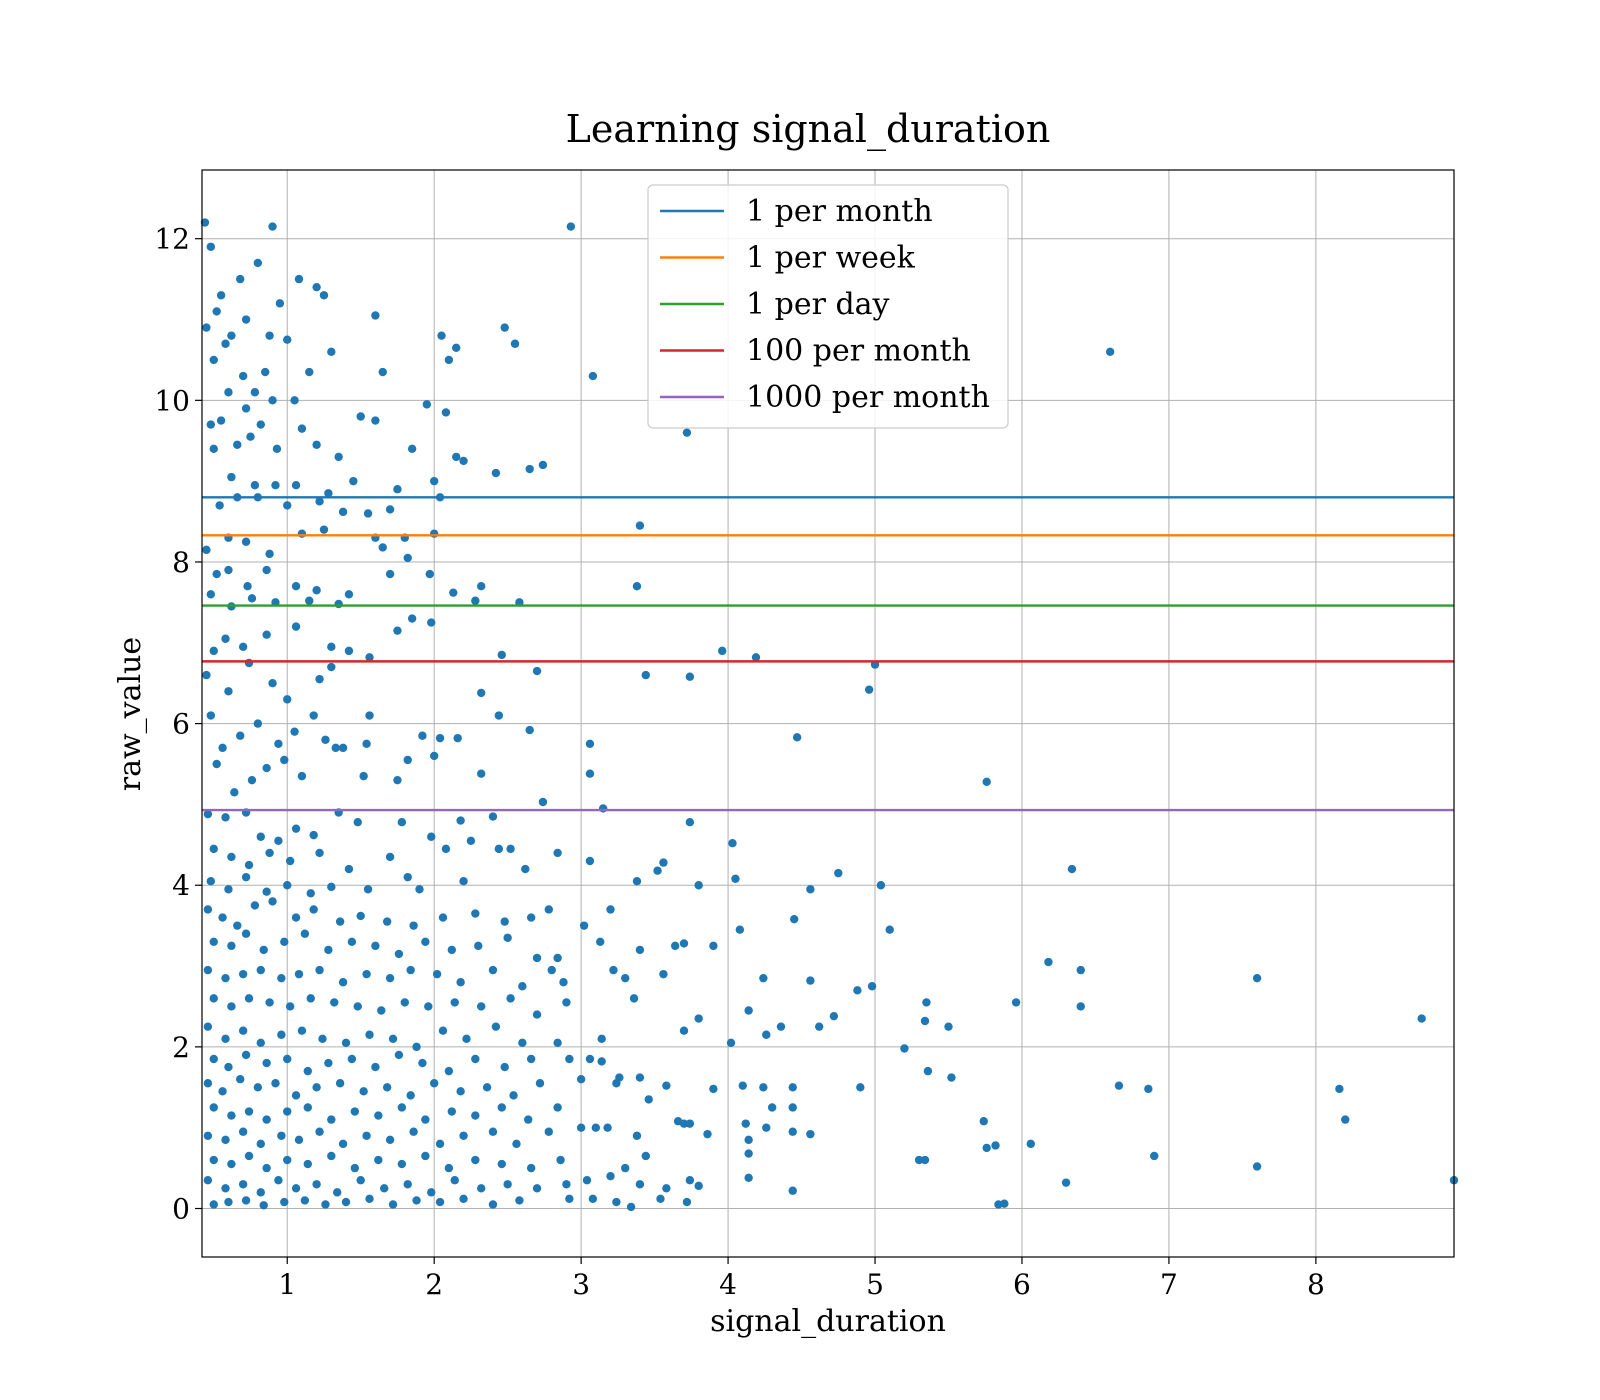  I want to click on legend-frame, so click(828, 306).